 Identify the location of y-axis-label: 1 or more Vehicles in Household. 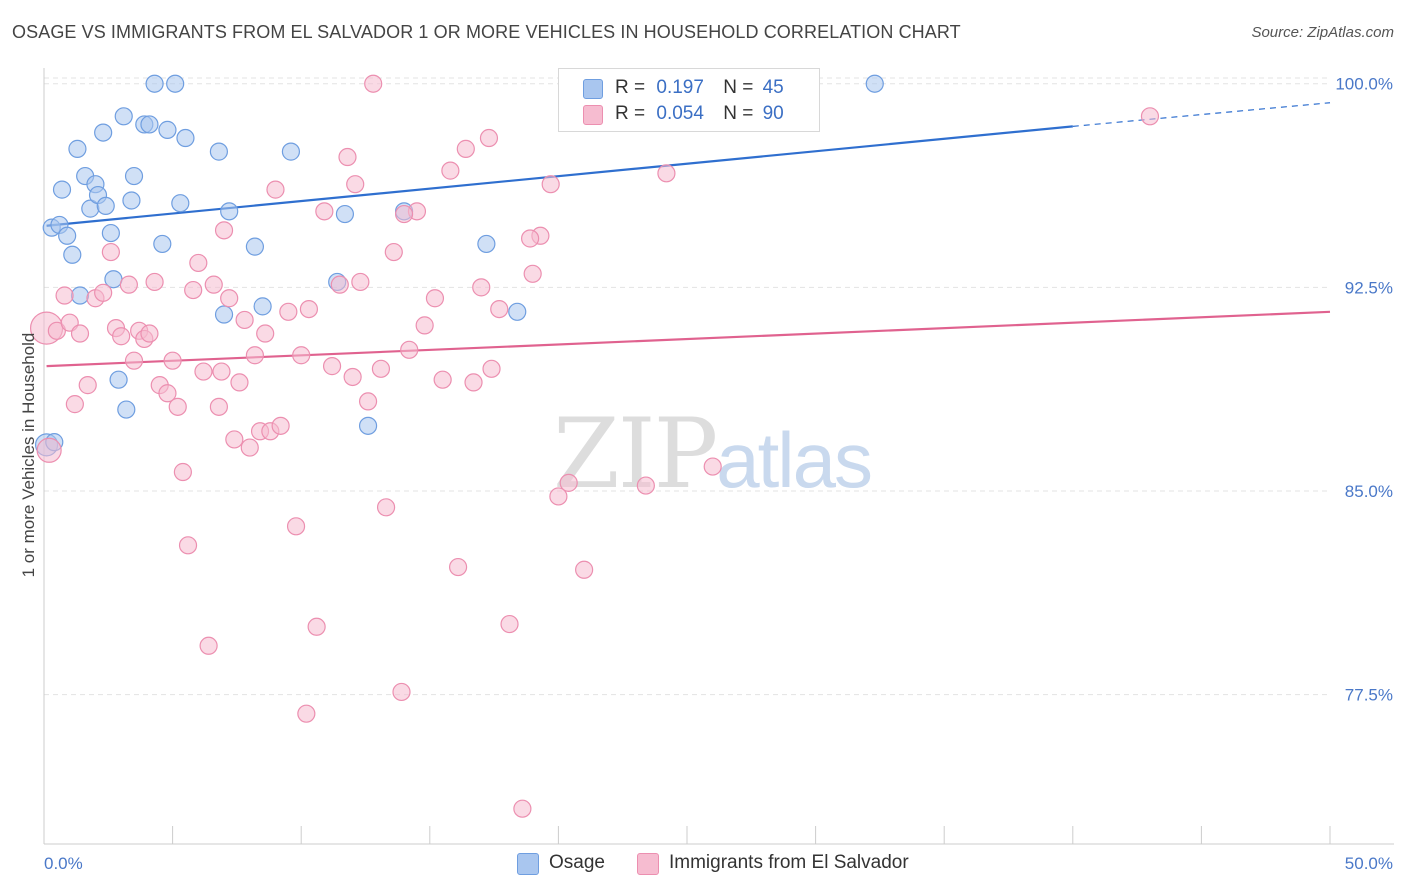
(28, 455).